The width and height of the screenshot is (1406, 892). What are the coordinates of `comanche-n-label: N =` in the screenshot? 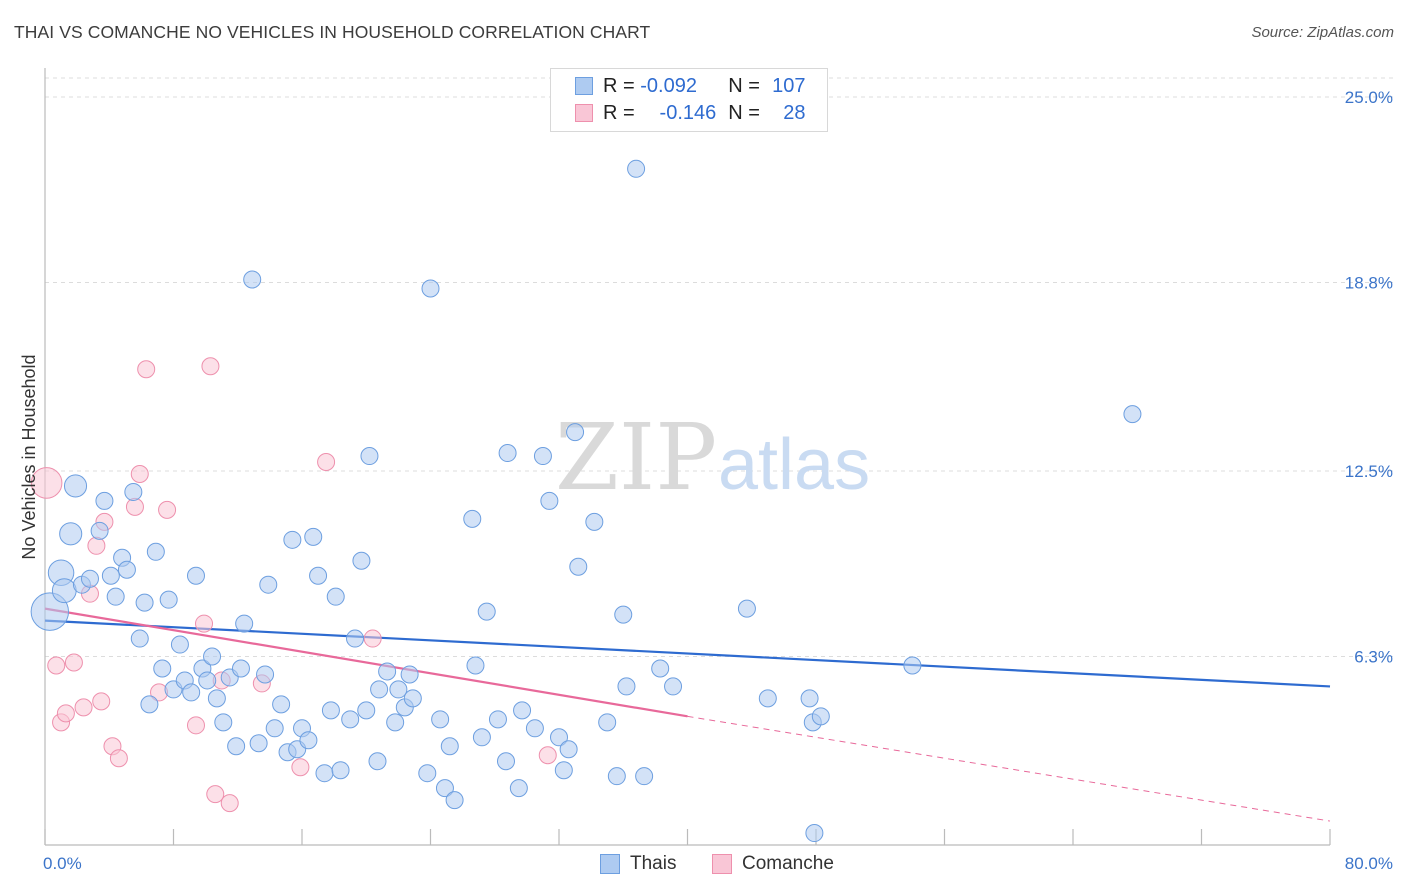 It's located at (744, 112).